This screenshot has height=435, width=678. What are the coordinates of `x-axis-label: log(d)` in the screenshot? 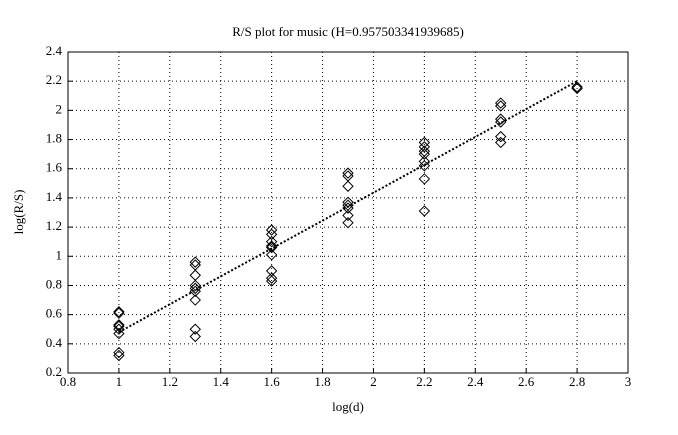 It's located at (348, 406).